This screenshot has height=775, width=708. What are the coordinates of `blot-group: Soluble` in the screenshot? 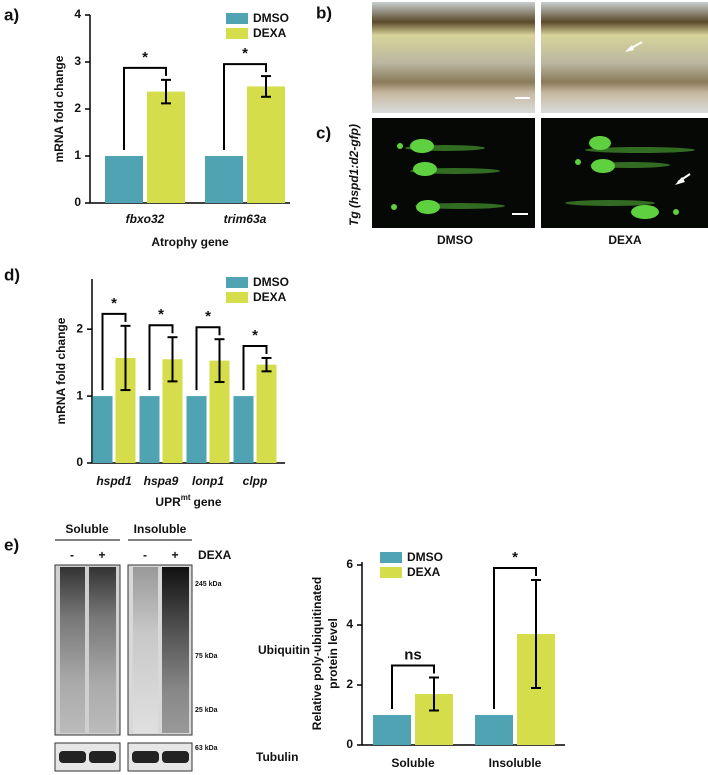 It's located at (87, 529).